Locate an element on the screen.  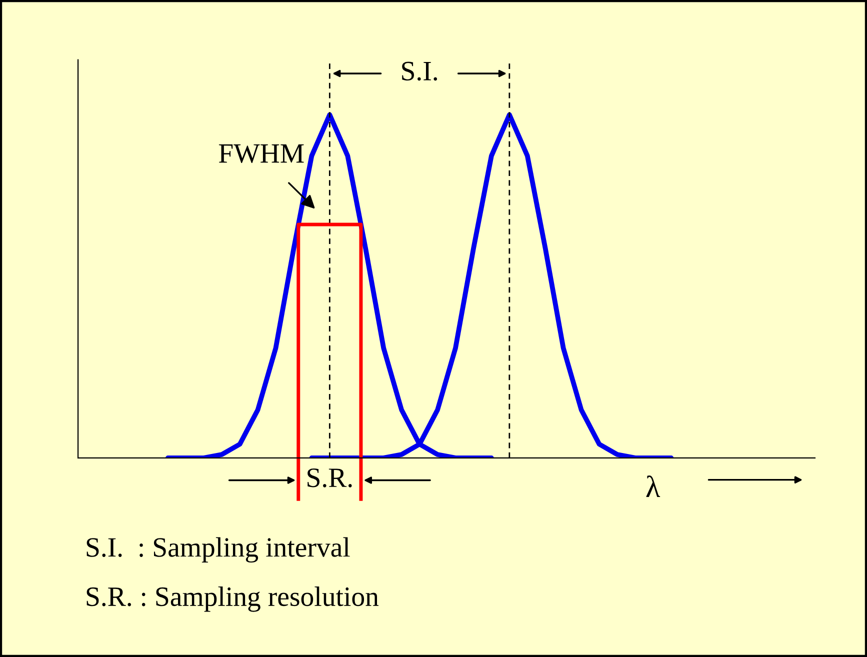
text: S.I. : Sampling interval is located at coordinates (218, 550).